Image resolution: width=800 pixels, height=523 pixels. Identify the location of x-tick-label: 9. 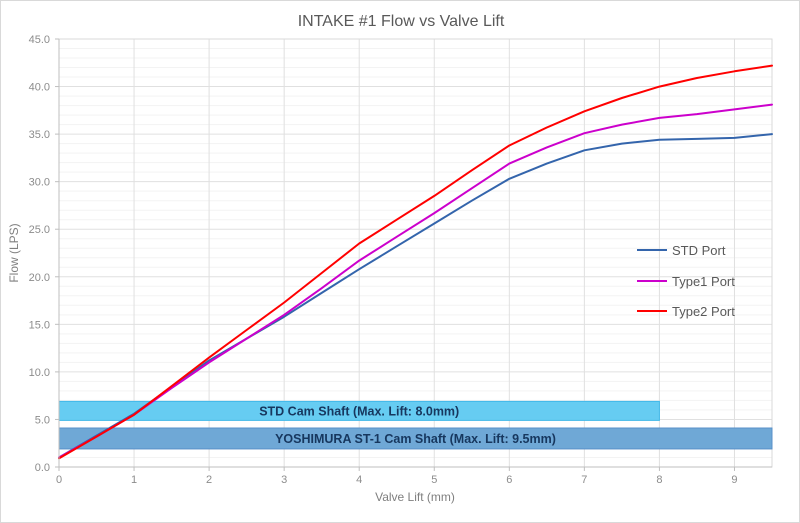
(734, 480).